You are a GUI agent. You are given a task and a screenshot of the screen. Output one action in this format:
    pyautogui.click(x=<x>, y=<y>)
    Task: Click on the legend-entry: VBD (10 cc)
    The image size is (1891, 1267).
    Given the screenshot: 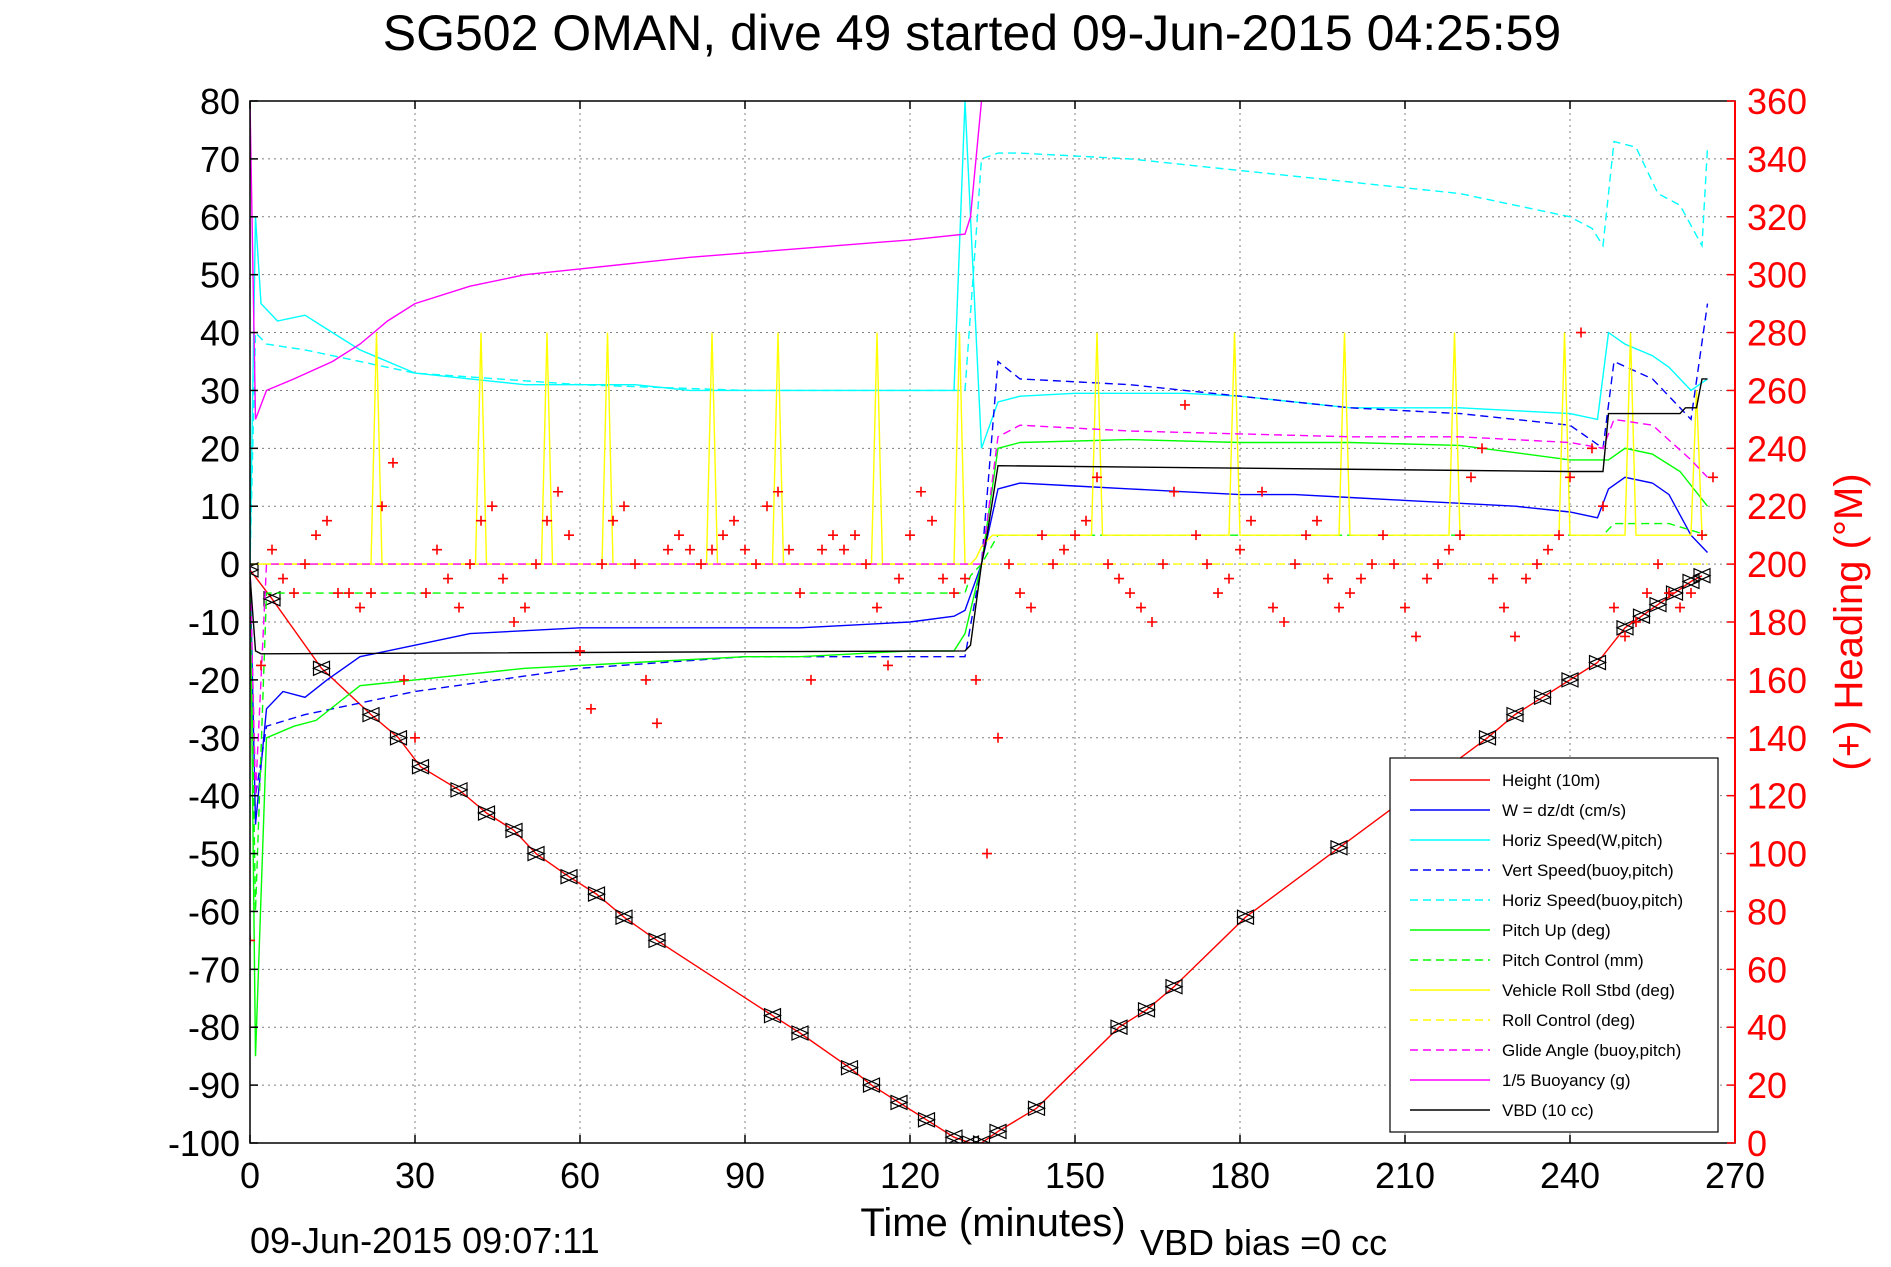 What is the action you would take?
    pyautogui.click(x=1548, y=1110)
    